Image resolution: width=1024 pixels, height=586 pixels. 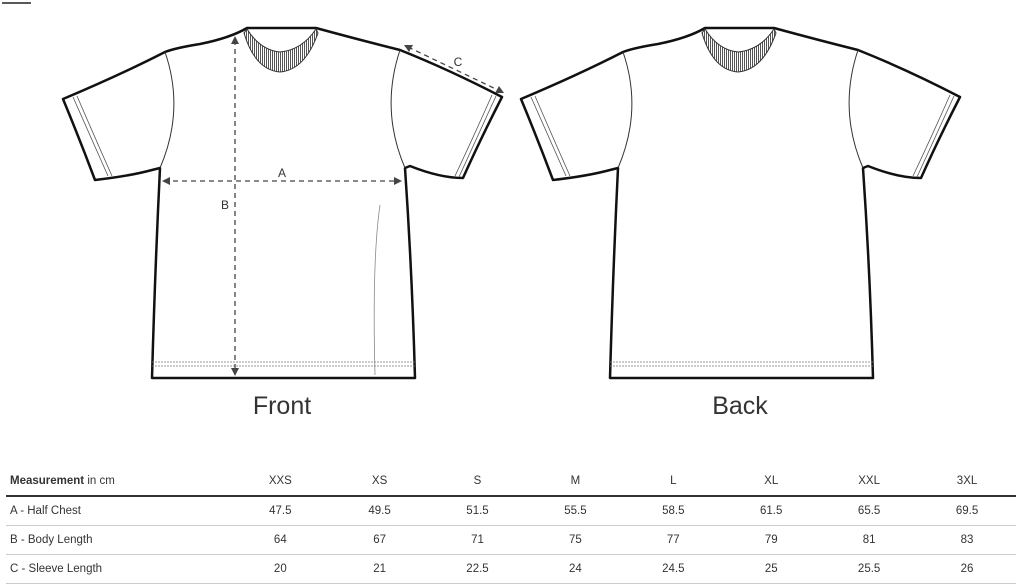 What do you see at coordinates (477, 540) in the screenshot?
I see `table-cell: 71` at bounding box center [477, 540].